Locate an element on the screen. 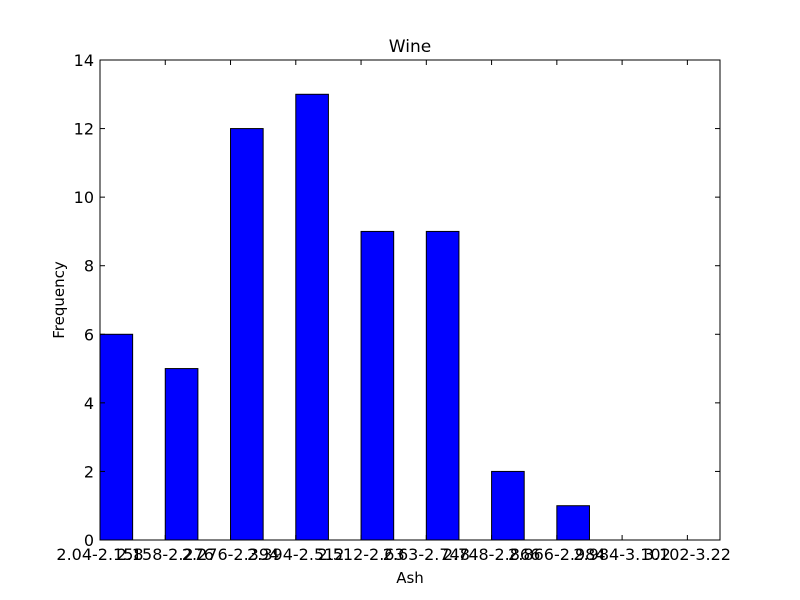  y-tick-label: 2 is located at coordinates (89, 471).